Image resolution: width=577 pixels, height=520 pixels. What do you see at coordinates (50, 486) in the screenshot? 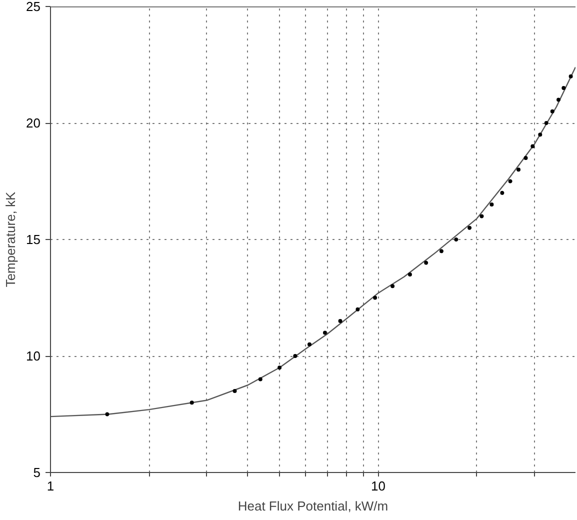
I see `x-tick-label: 1` at bounding box center [50, 486].